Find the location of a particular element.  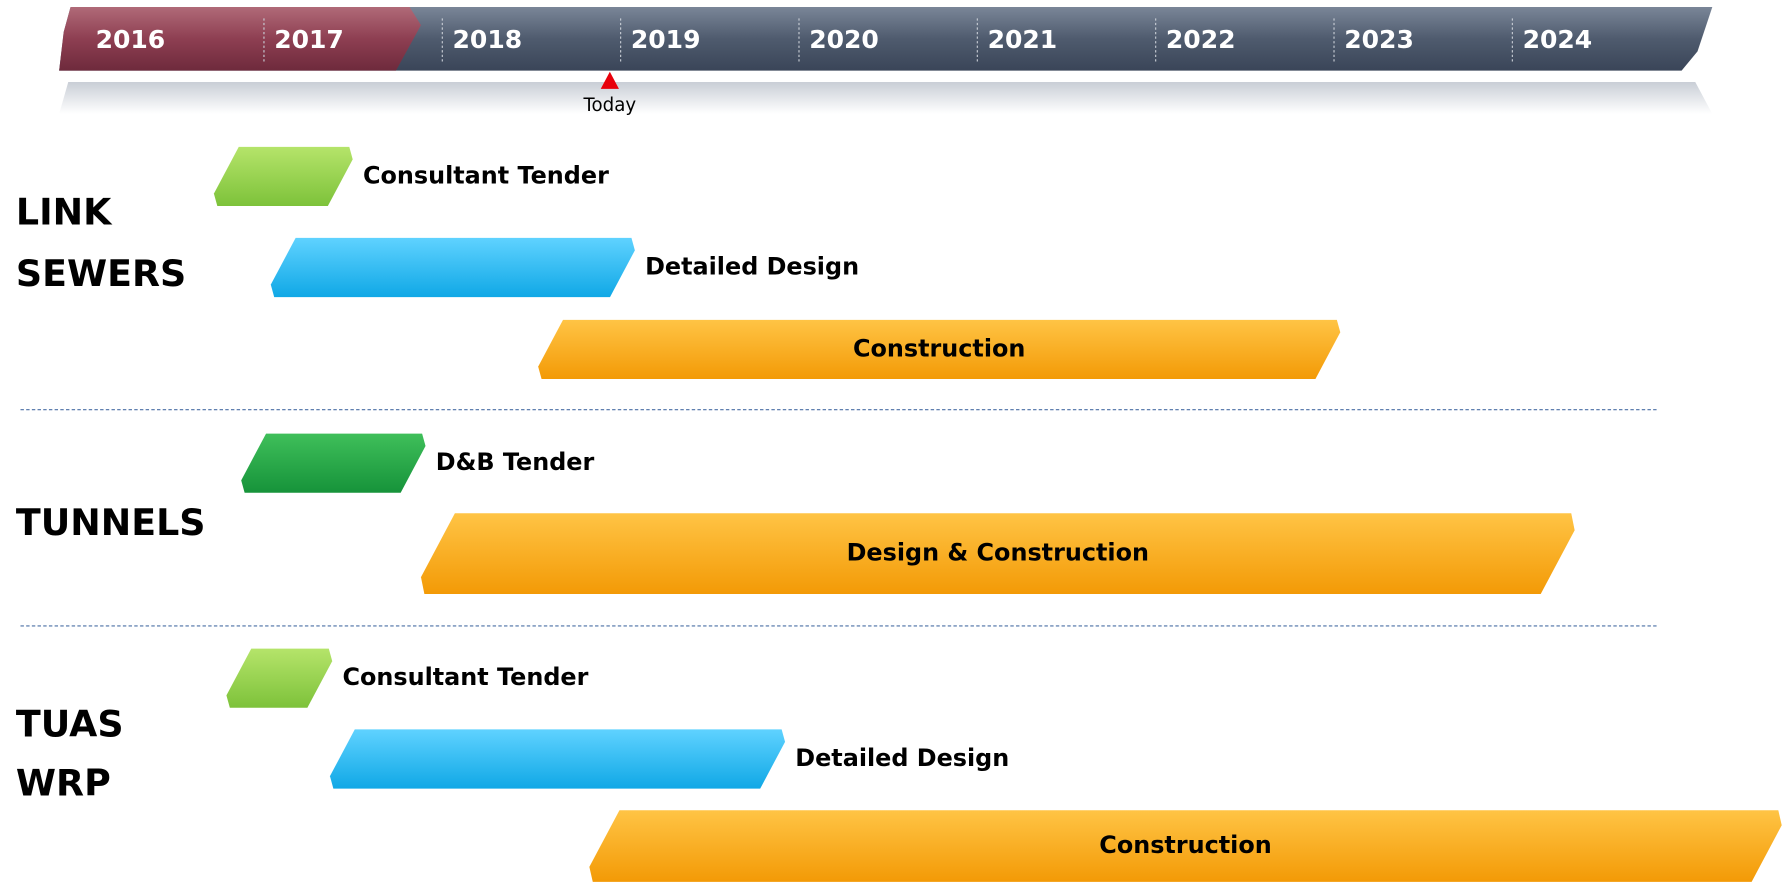

group-label: LINK is located at coordinates (64, 212).